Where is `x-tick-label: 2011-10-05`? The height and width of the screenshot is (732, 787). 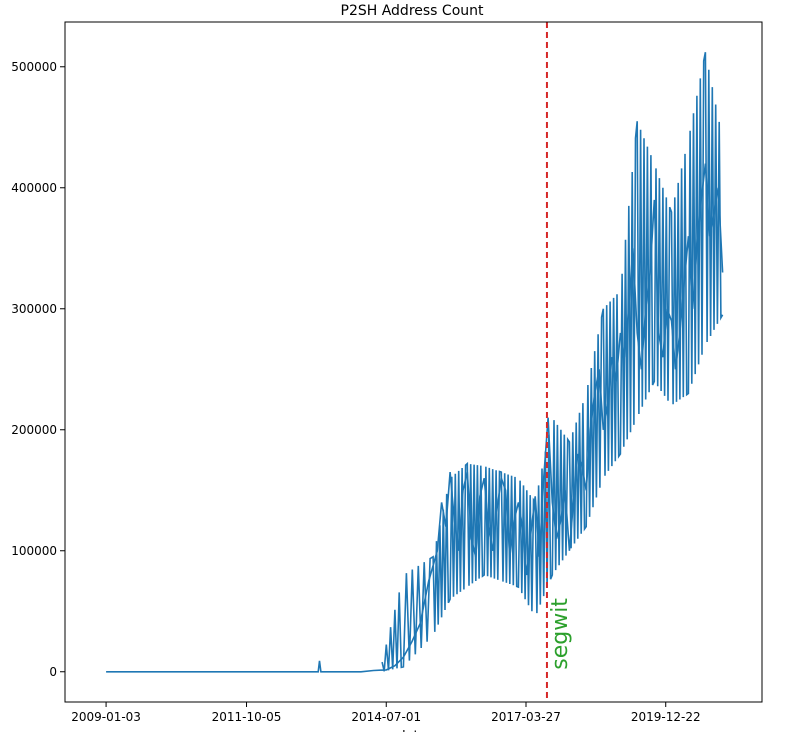
x-tick-label: 2011-10-05 is located at coordinates (247, 717).